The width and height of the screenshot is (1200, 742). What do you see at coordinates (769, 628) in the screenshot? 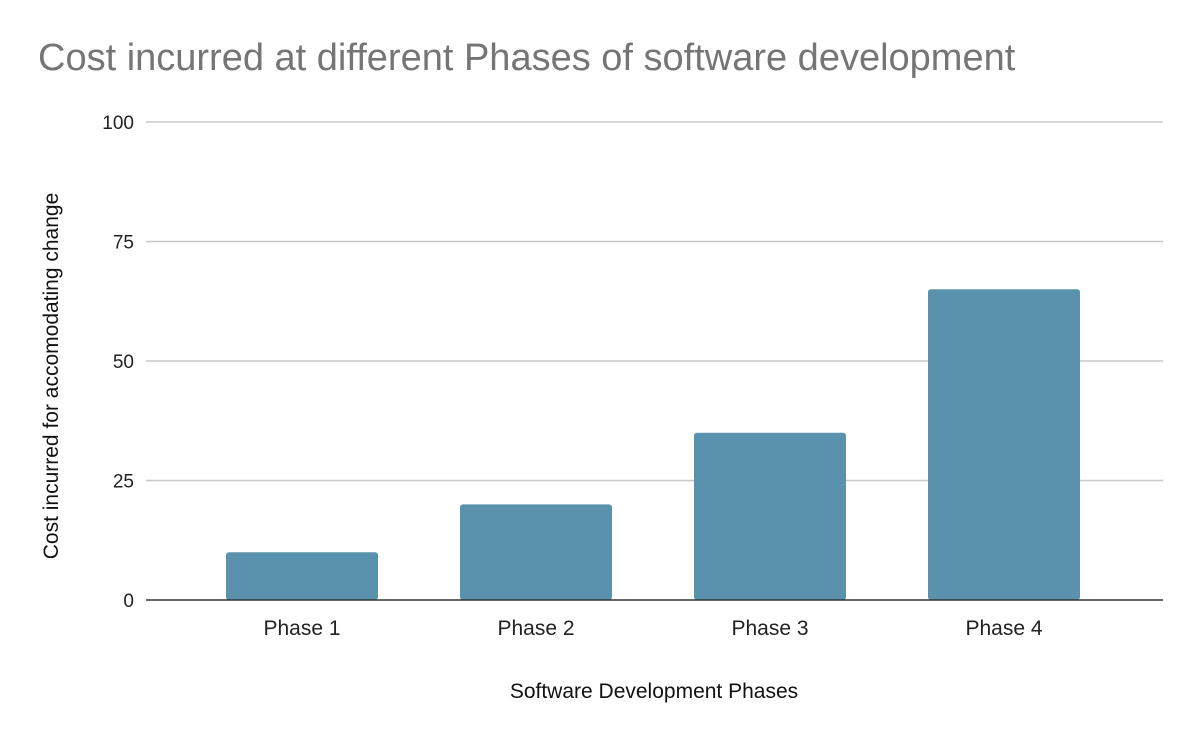
I see `x-tick-label: Phase 3` at bounding box center [769, 628].